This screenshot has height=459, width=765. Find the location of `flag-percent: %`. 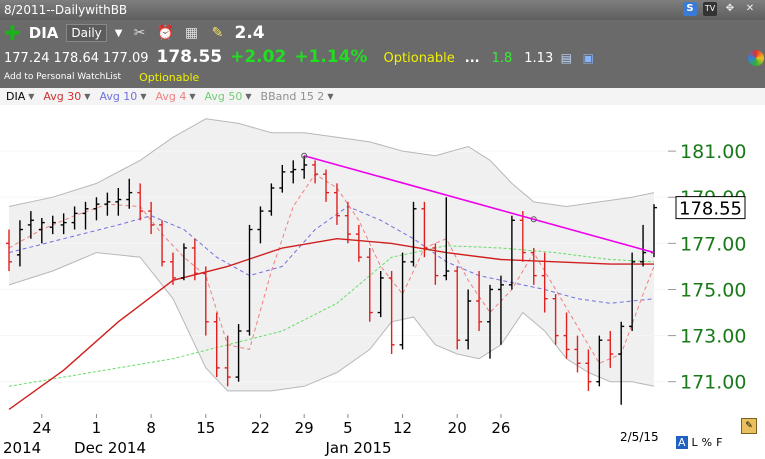

flag-percent: % is located at coordinates (707, 442).